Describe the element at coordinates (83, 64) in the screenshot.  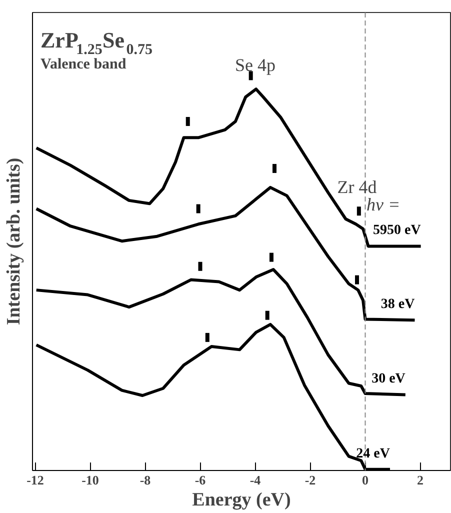
I see `text: Valence band` at that location.